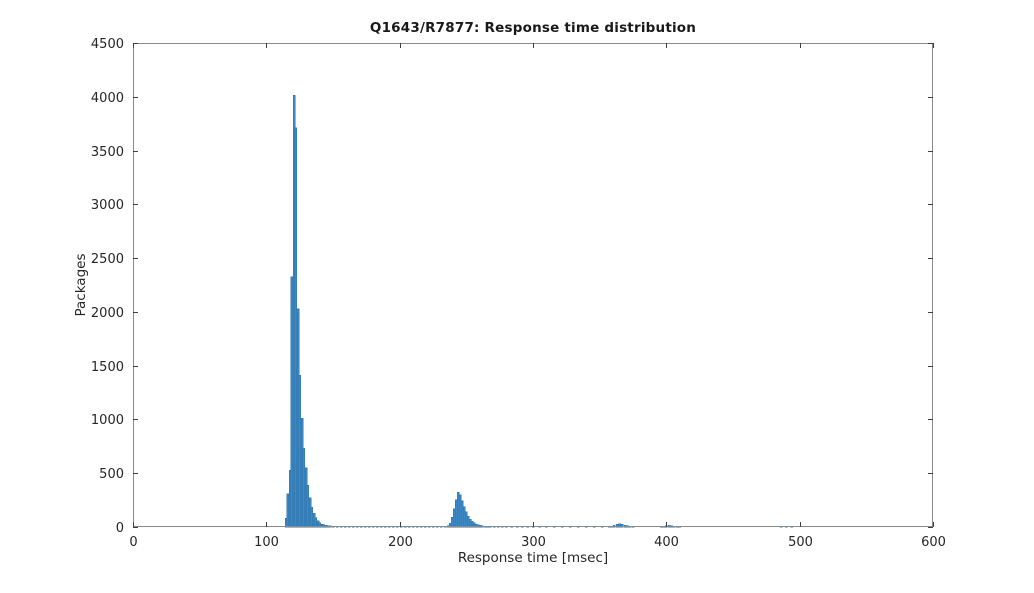  I want to click on y-axis-label: Packages, so click(81, 285).